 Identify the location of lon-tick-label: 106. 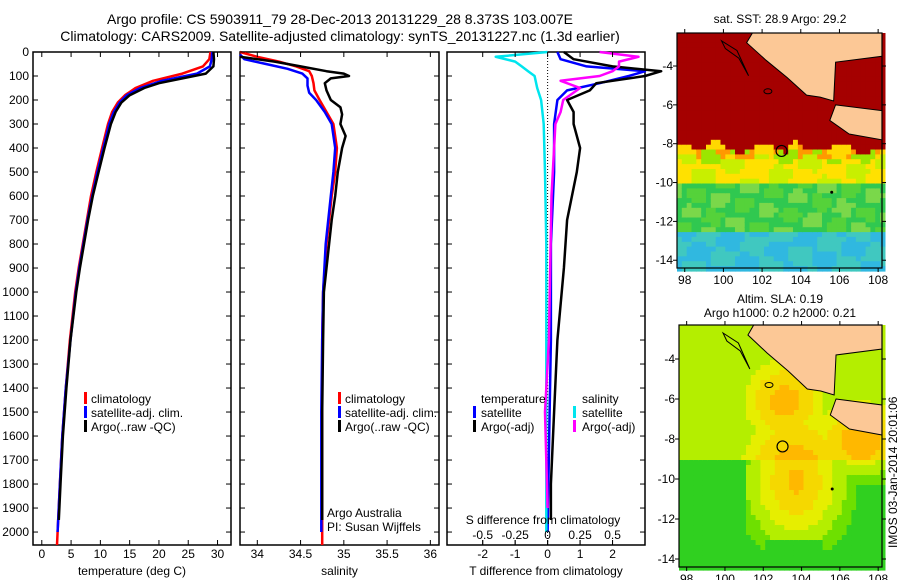
(840, 576).